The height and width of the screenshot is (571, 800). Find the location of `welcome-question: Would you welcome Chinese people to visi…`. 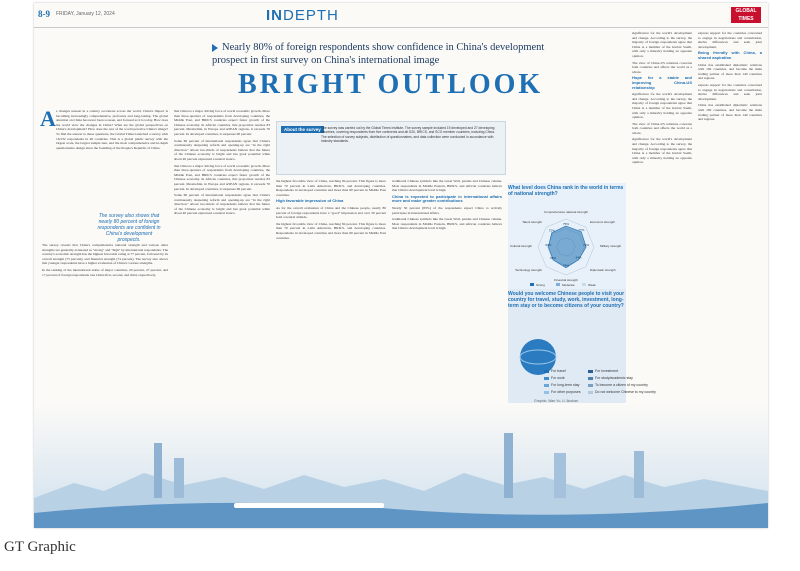

welcome-question: Would you welcome Chinese people to visi… is located at coordinates (568, 300).